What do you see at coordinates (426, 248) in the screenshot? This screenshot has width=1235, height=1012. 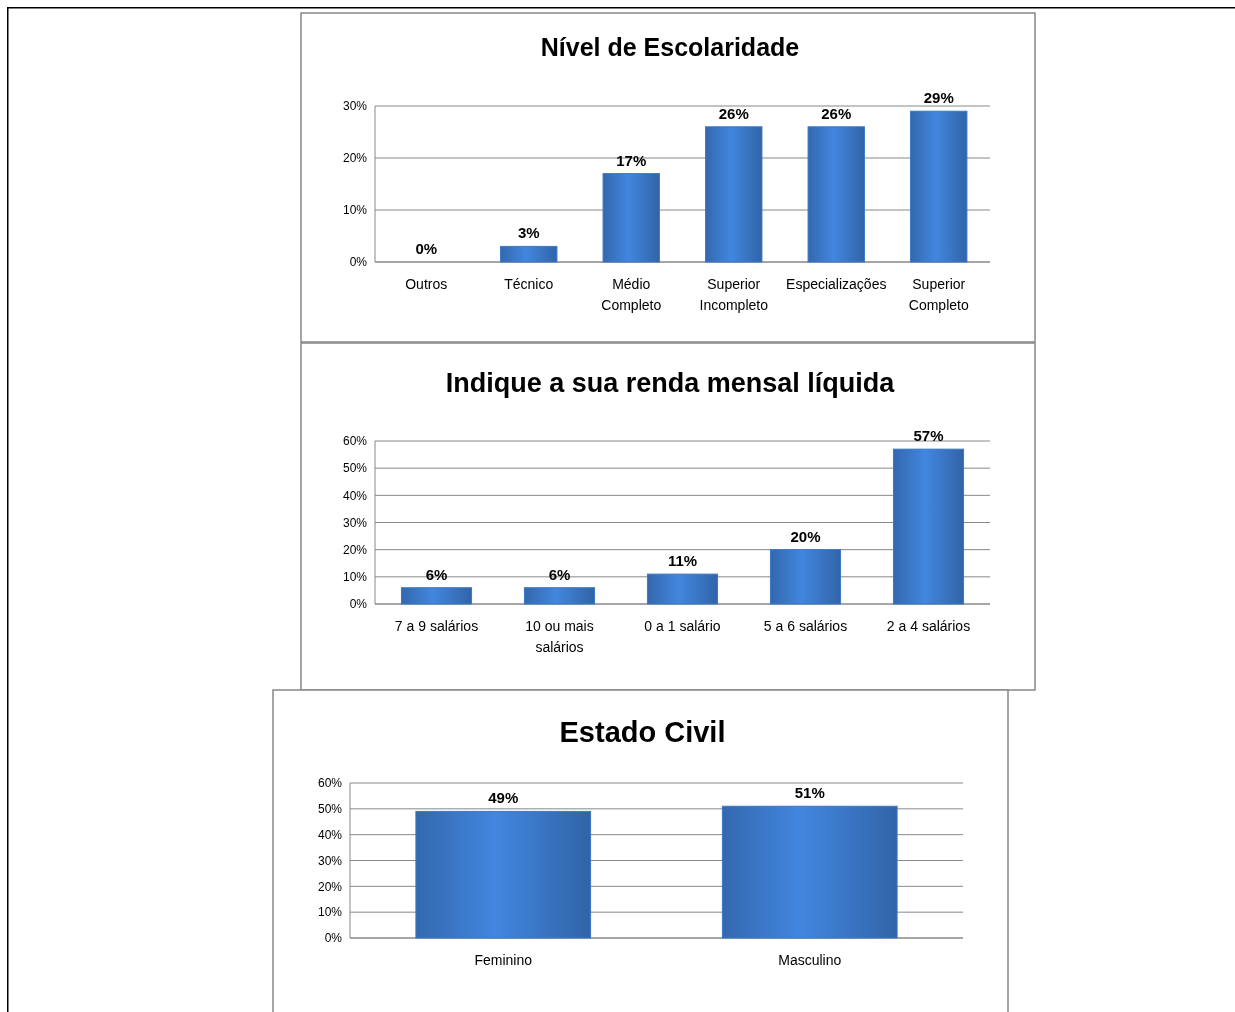 I see `data-label: 0%` at bounding box center [426, 248].